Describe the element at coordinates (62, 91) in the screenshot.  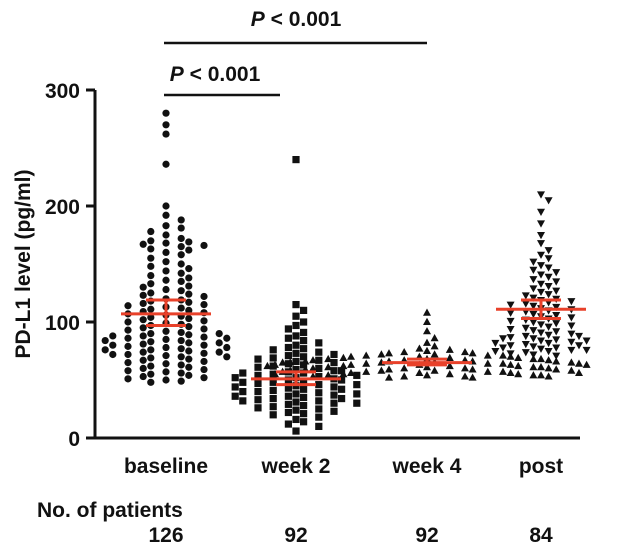
I see `y-tick-label: 300` at that location.